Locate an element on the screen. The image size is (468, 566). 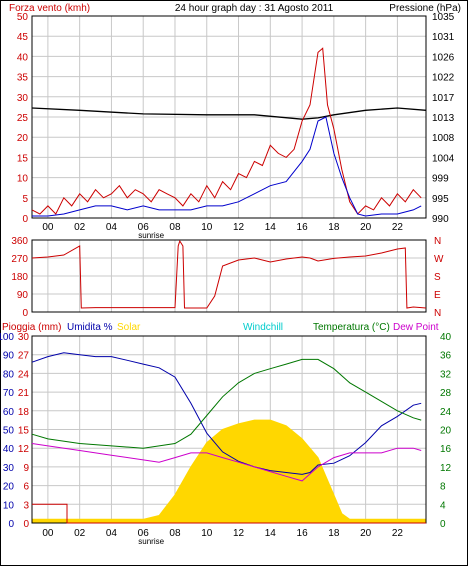
panel1-left-tick-label: 35 is located at coordinates (23, 78).